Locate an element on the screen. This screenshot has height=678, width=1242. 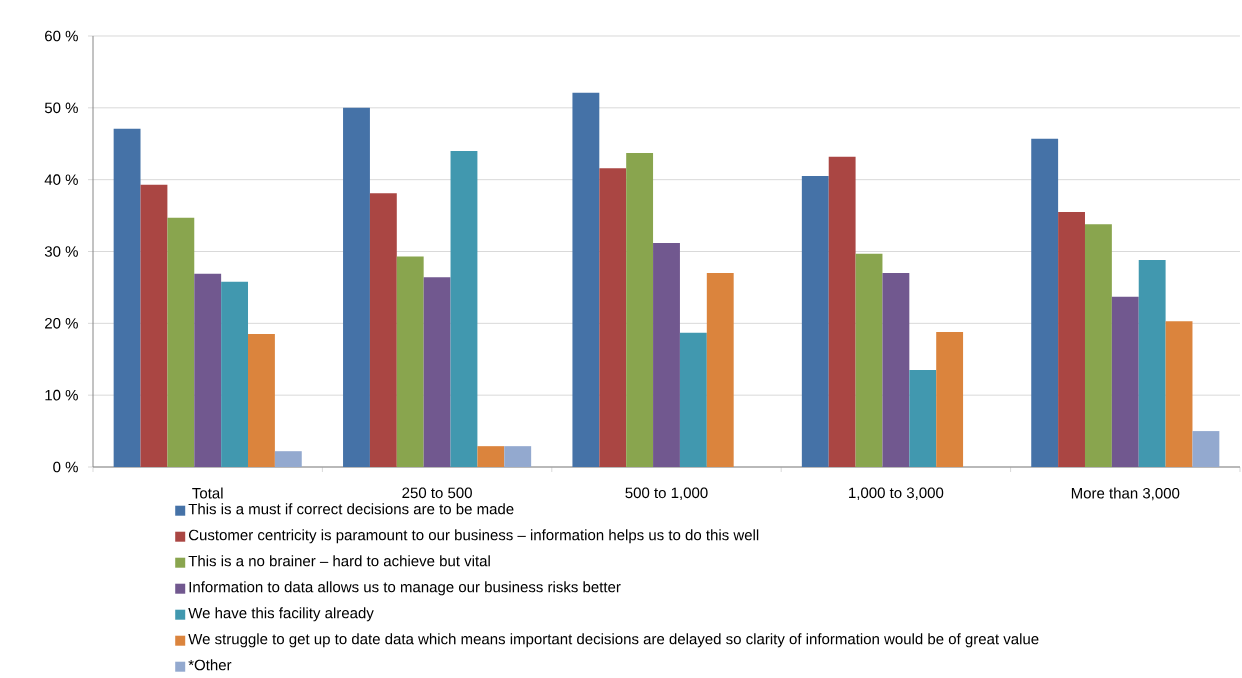
y-tick-label: 50 % is located at coordinates (61, 108).